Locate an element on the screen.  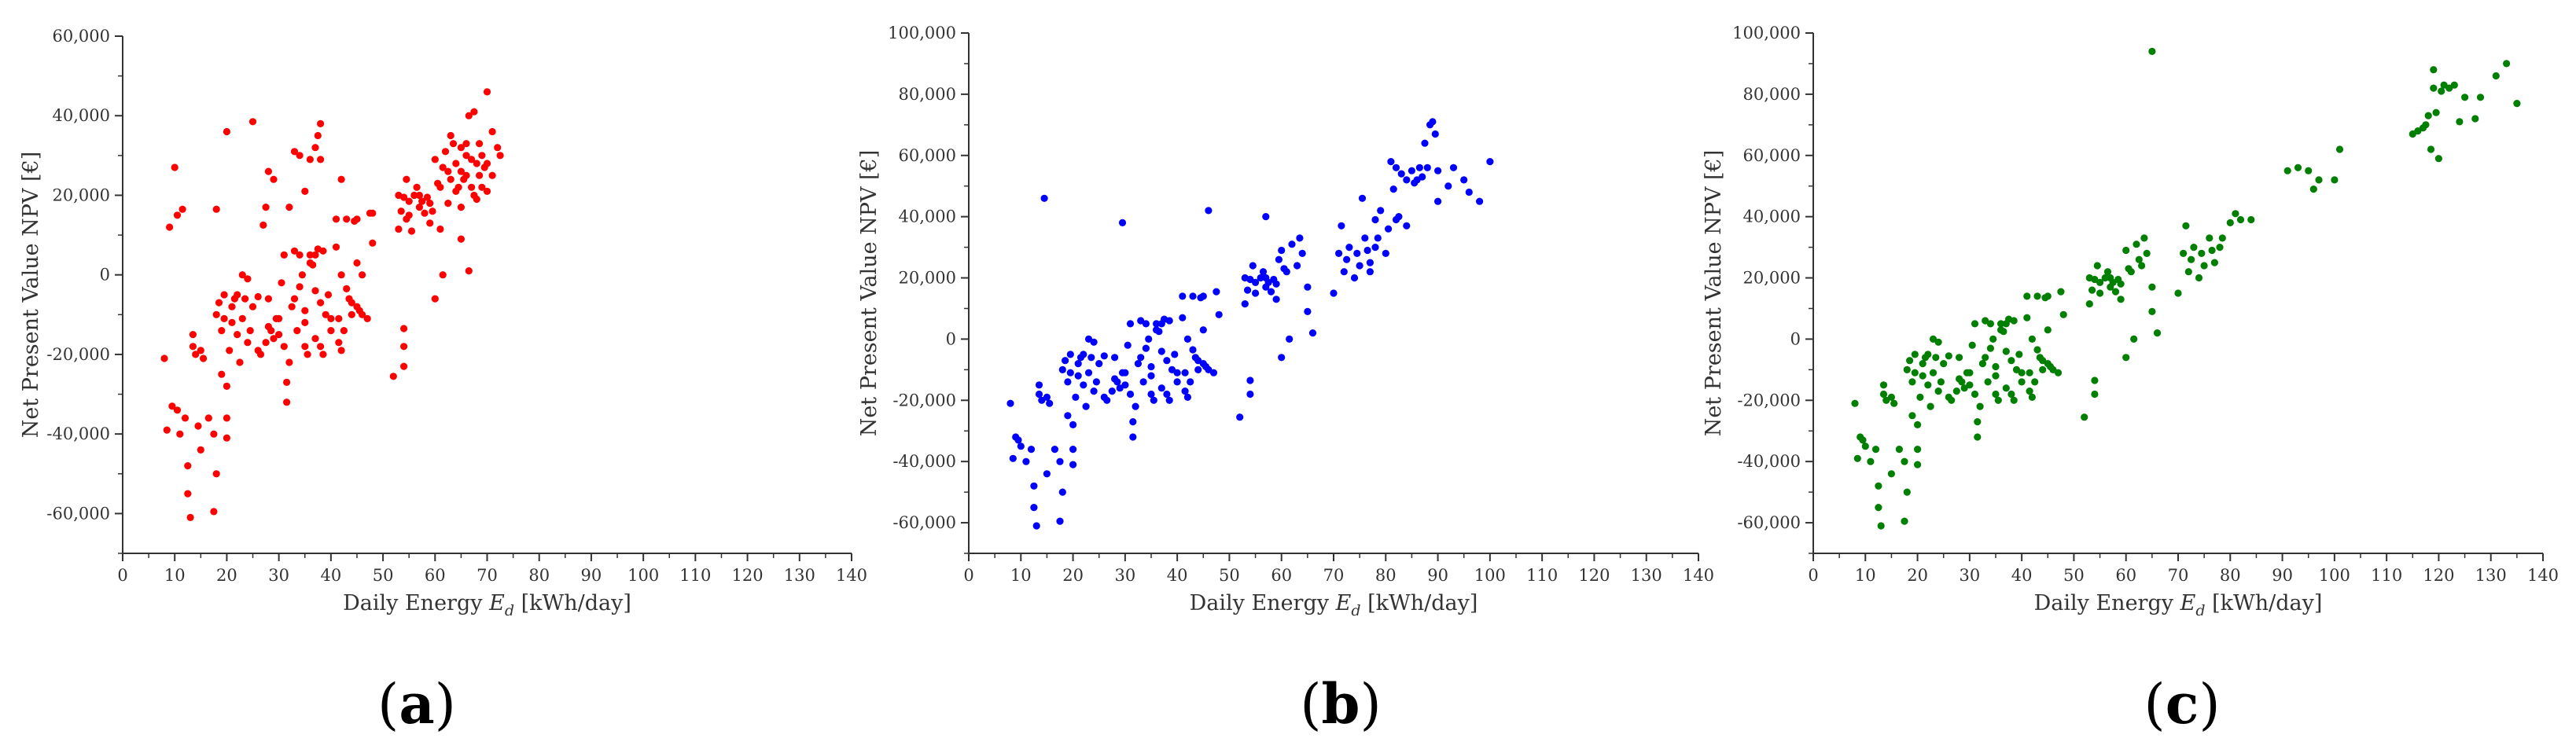
y-tick-label: -60,000 is located at coordinates (924, 522).